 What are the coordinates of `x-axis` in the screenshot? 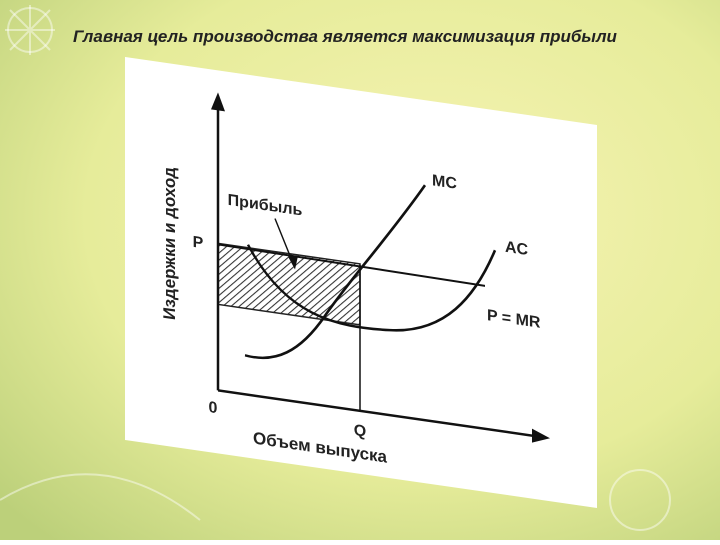 It's located at (377, 413).